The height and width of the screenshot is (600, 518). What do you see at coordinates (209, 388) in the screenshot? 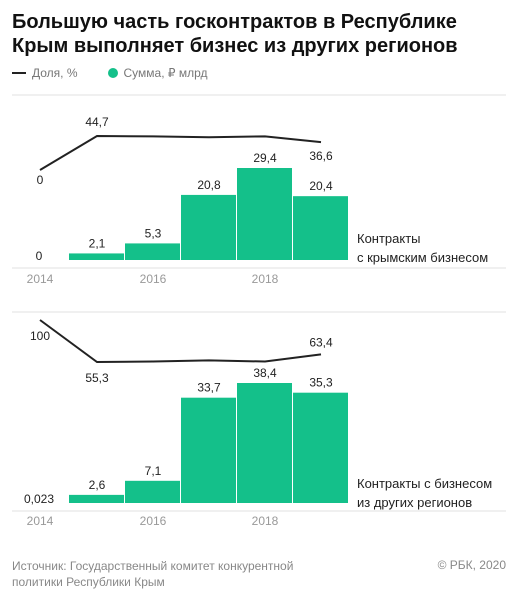
I see `bar-data-label: 33,7` at bounding box center [209, 388].